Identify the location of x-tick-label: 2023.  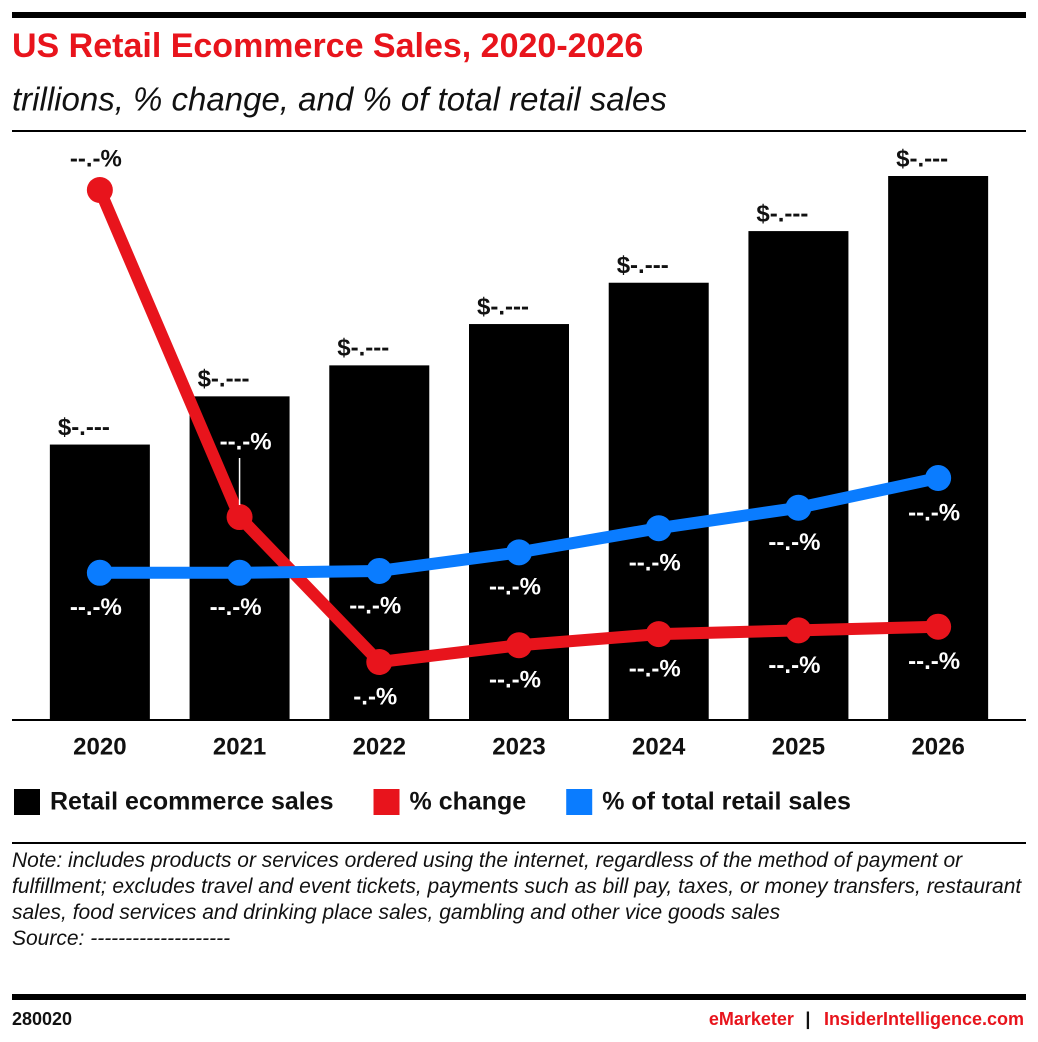
(518, 746).